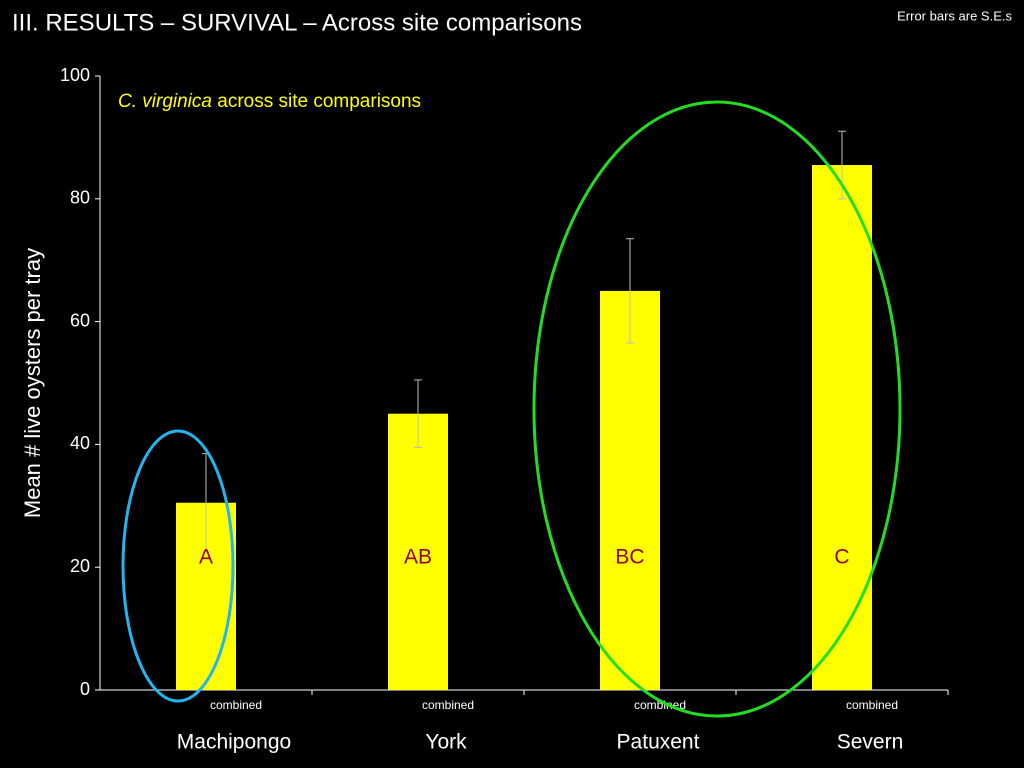  What do you see at coordinates (870, 742) in the screenshot?
I see `x-tick-label: Severn` at bounding box center [870, 742].